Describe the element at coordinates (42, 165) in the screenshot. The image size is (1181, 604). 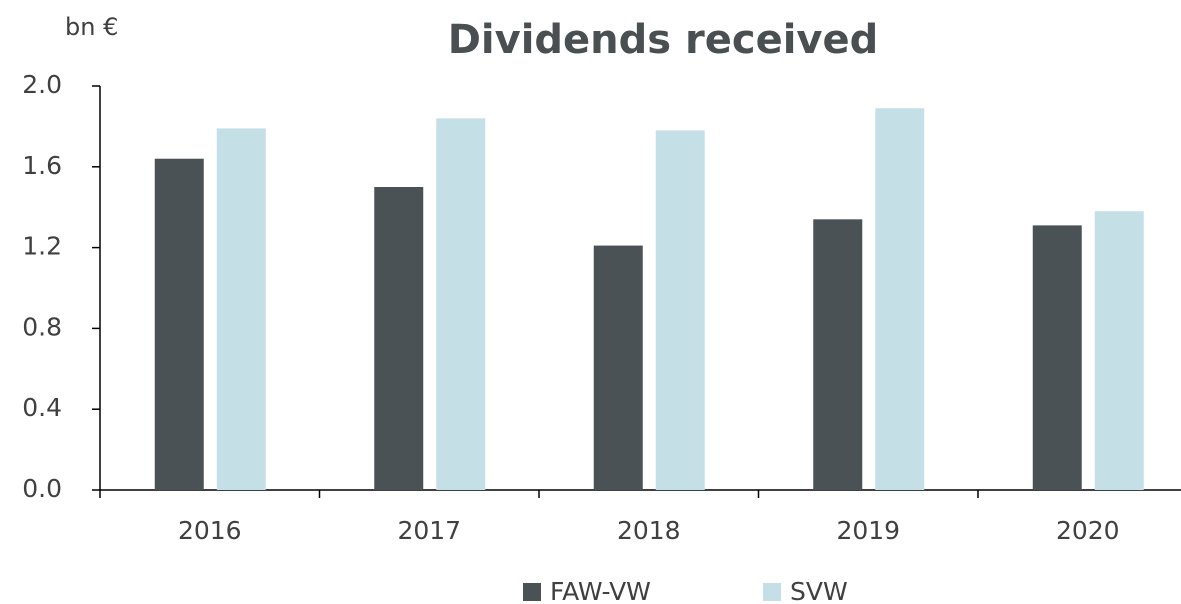
I see `y-tick-label: 1.6` at that location.